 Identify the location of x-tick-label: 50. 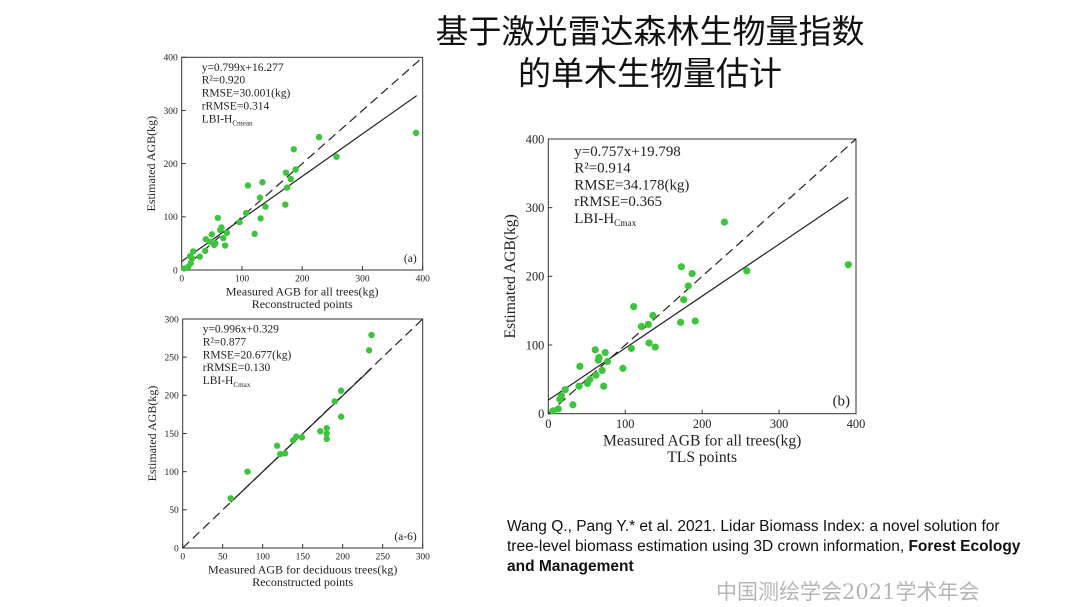
(223, 558).